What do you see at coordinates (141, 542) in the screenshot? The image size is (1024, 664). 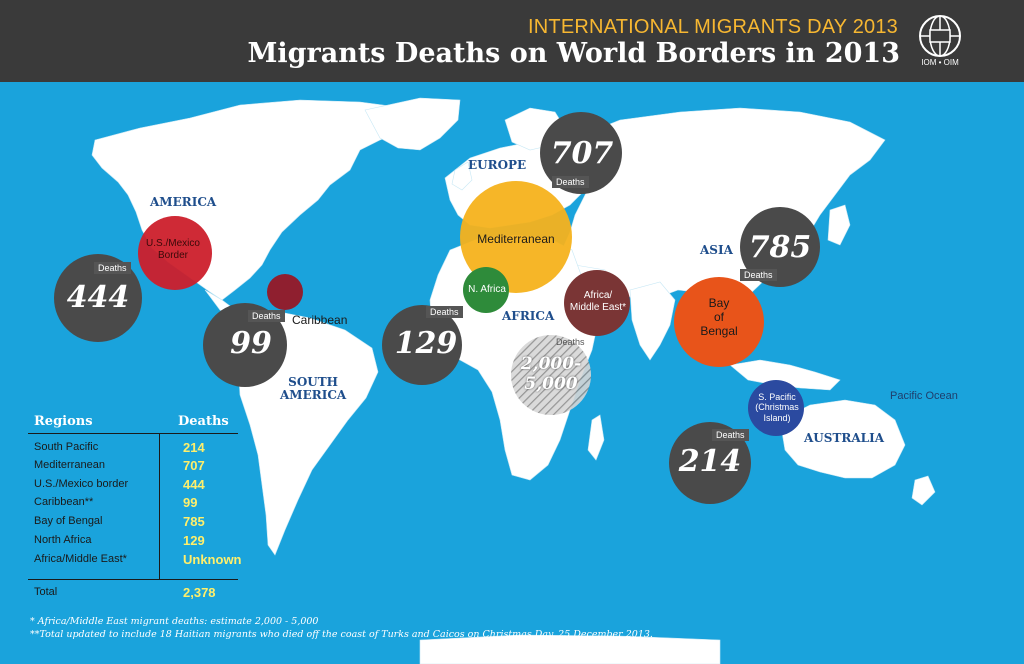 I see `legend-row: North Africa 129` at bounding box center [141, 542].